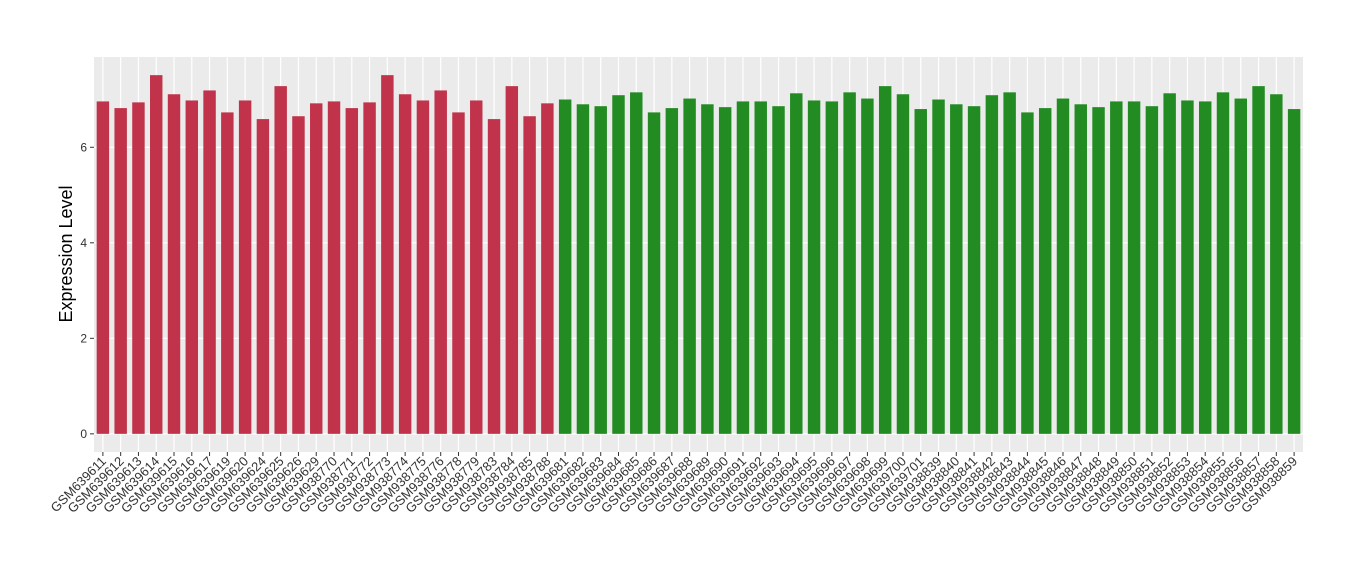  What do you see at coordinates (83, 243) in the screenshot?
I see `y-tick-label: 4` at bounding box center [83, 243].